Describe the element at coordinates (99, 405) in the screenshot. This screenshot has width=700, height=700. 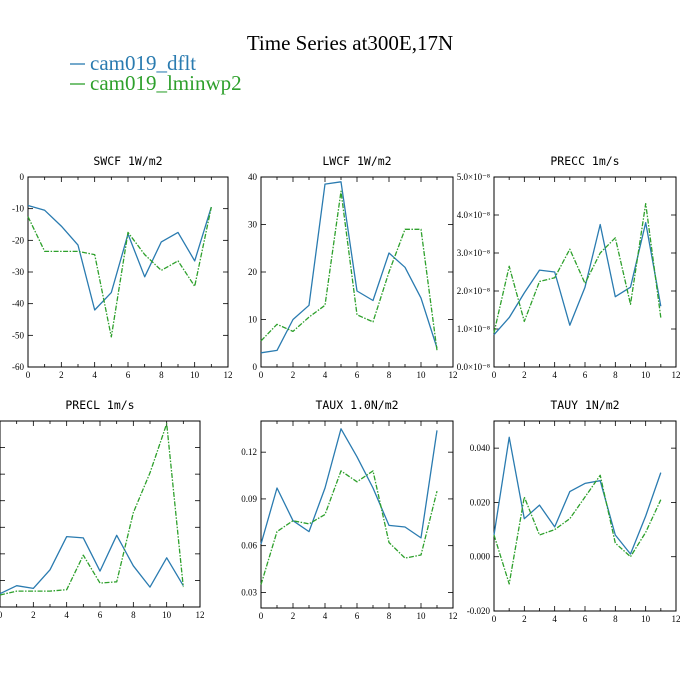
I see `panel-title: PRECL 1m/s` at that location.